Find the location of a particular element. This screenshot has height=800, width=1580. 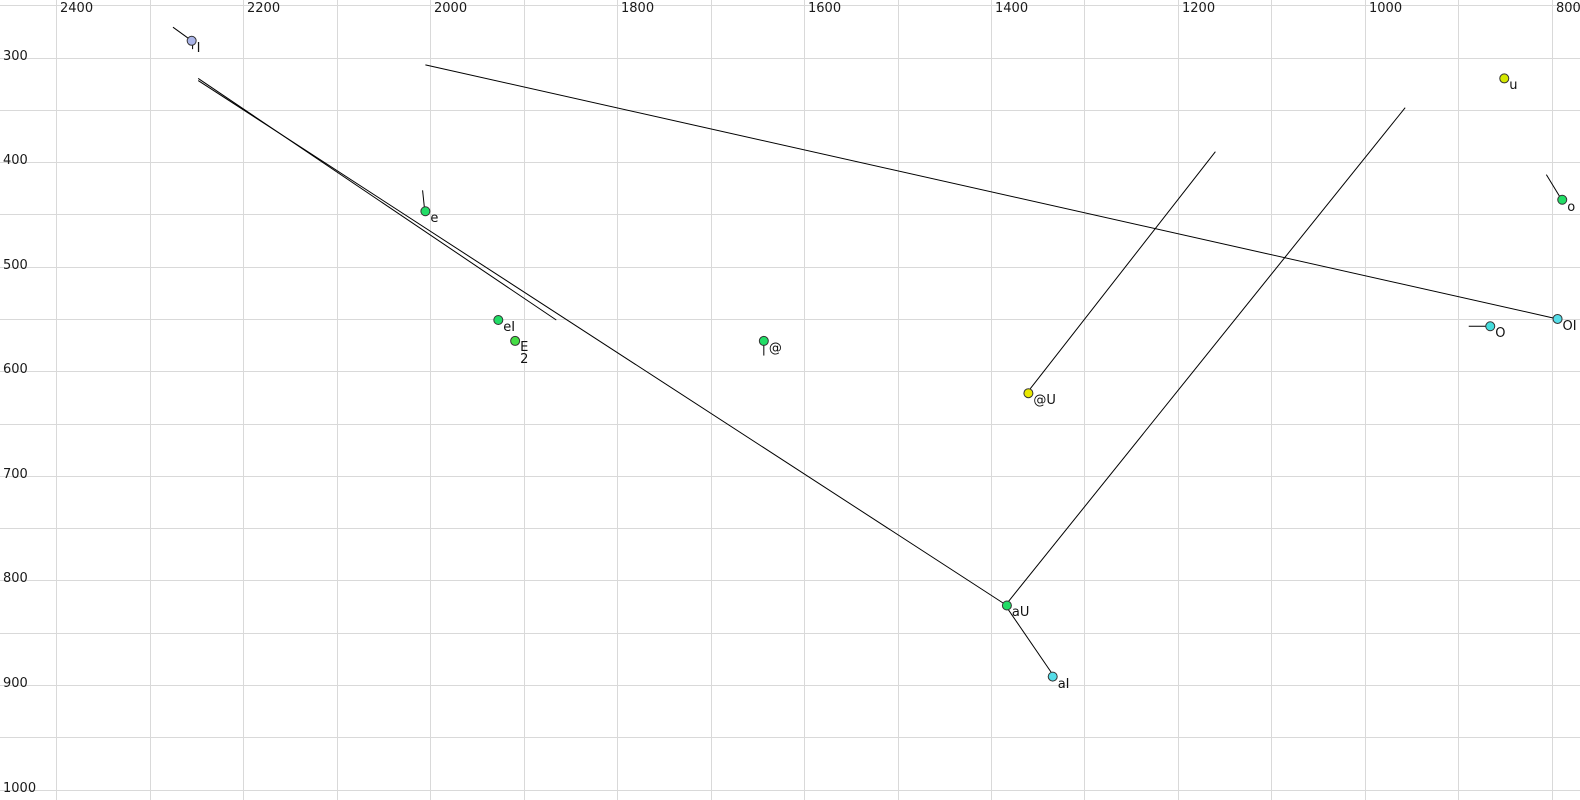

data-point-O is located at coordinates (1490, 326).